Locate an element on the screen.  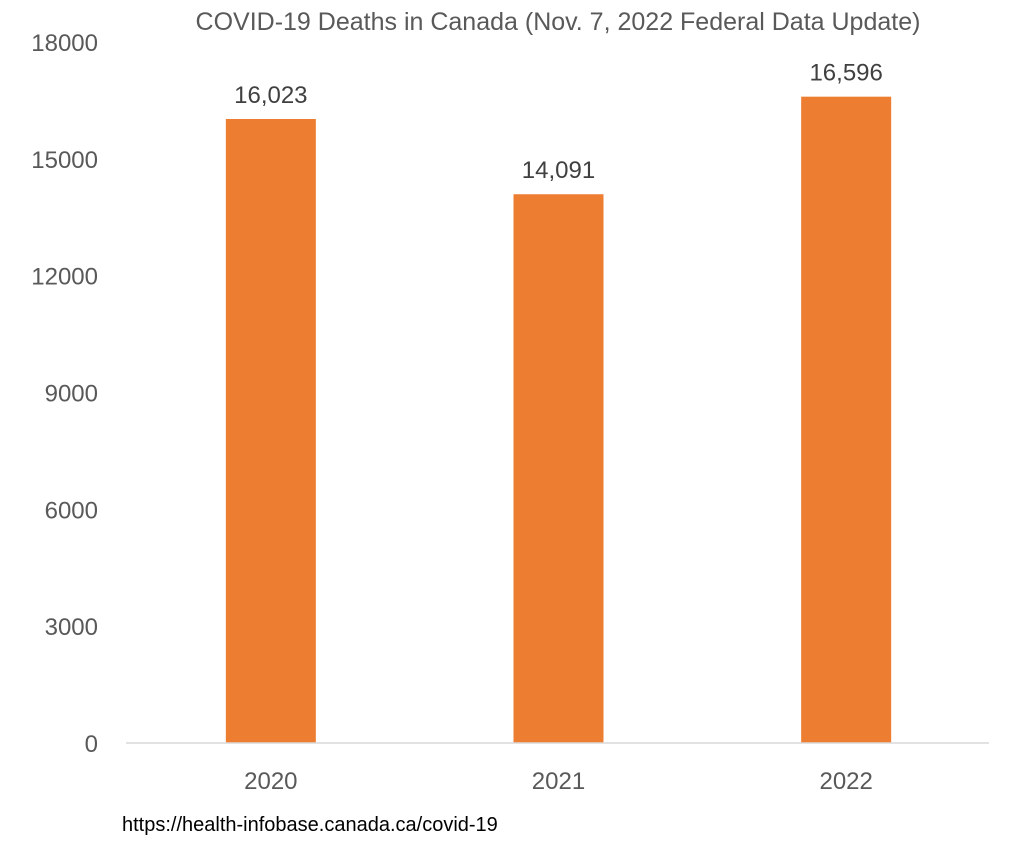
y-tick-label: 18000 is located at coordinates (64, 43).